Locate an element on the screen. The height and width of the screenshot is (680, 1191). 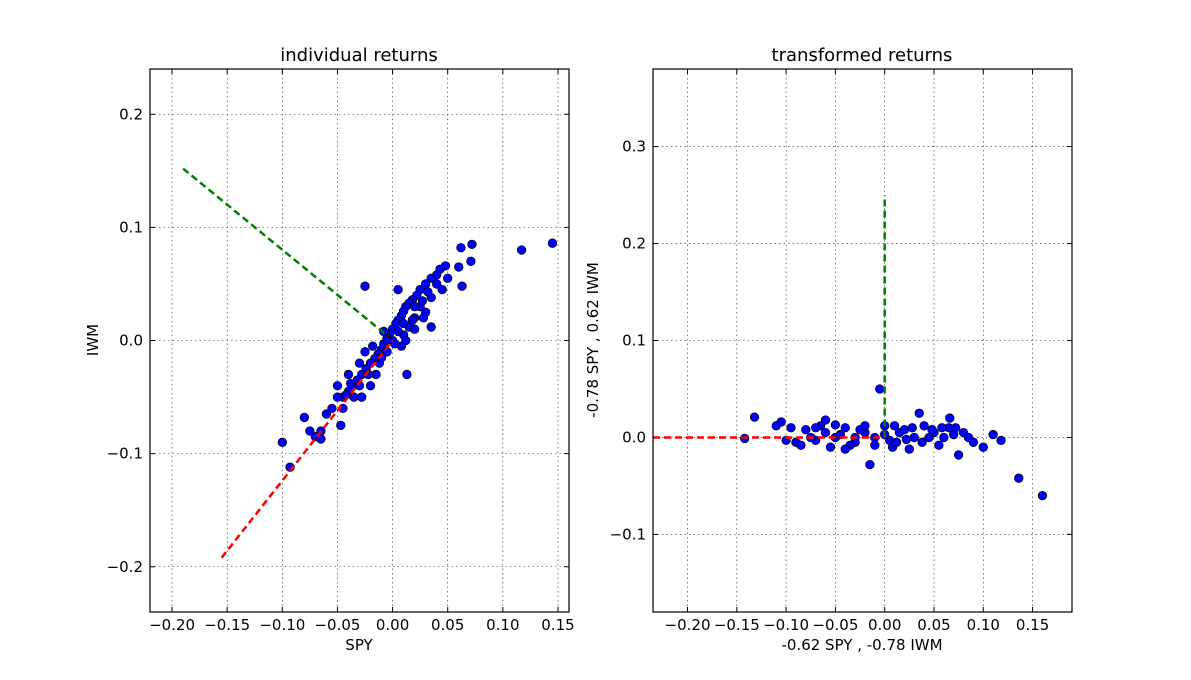
y-tick-label: 0.3 is located at coordinates (634, 147).